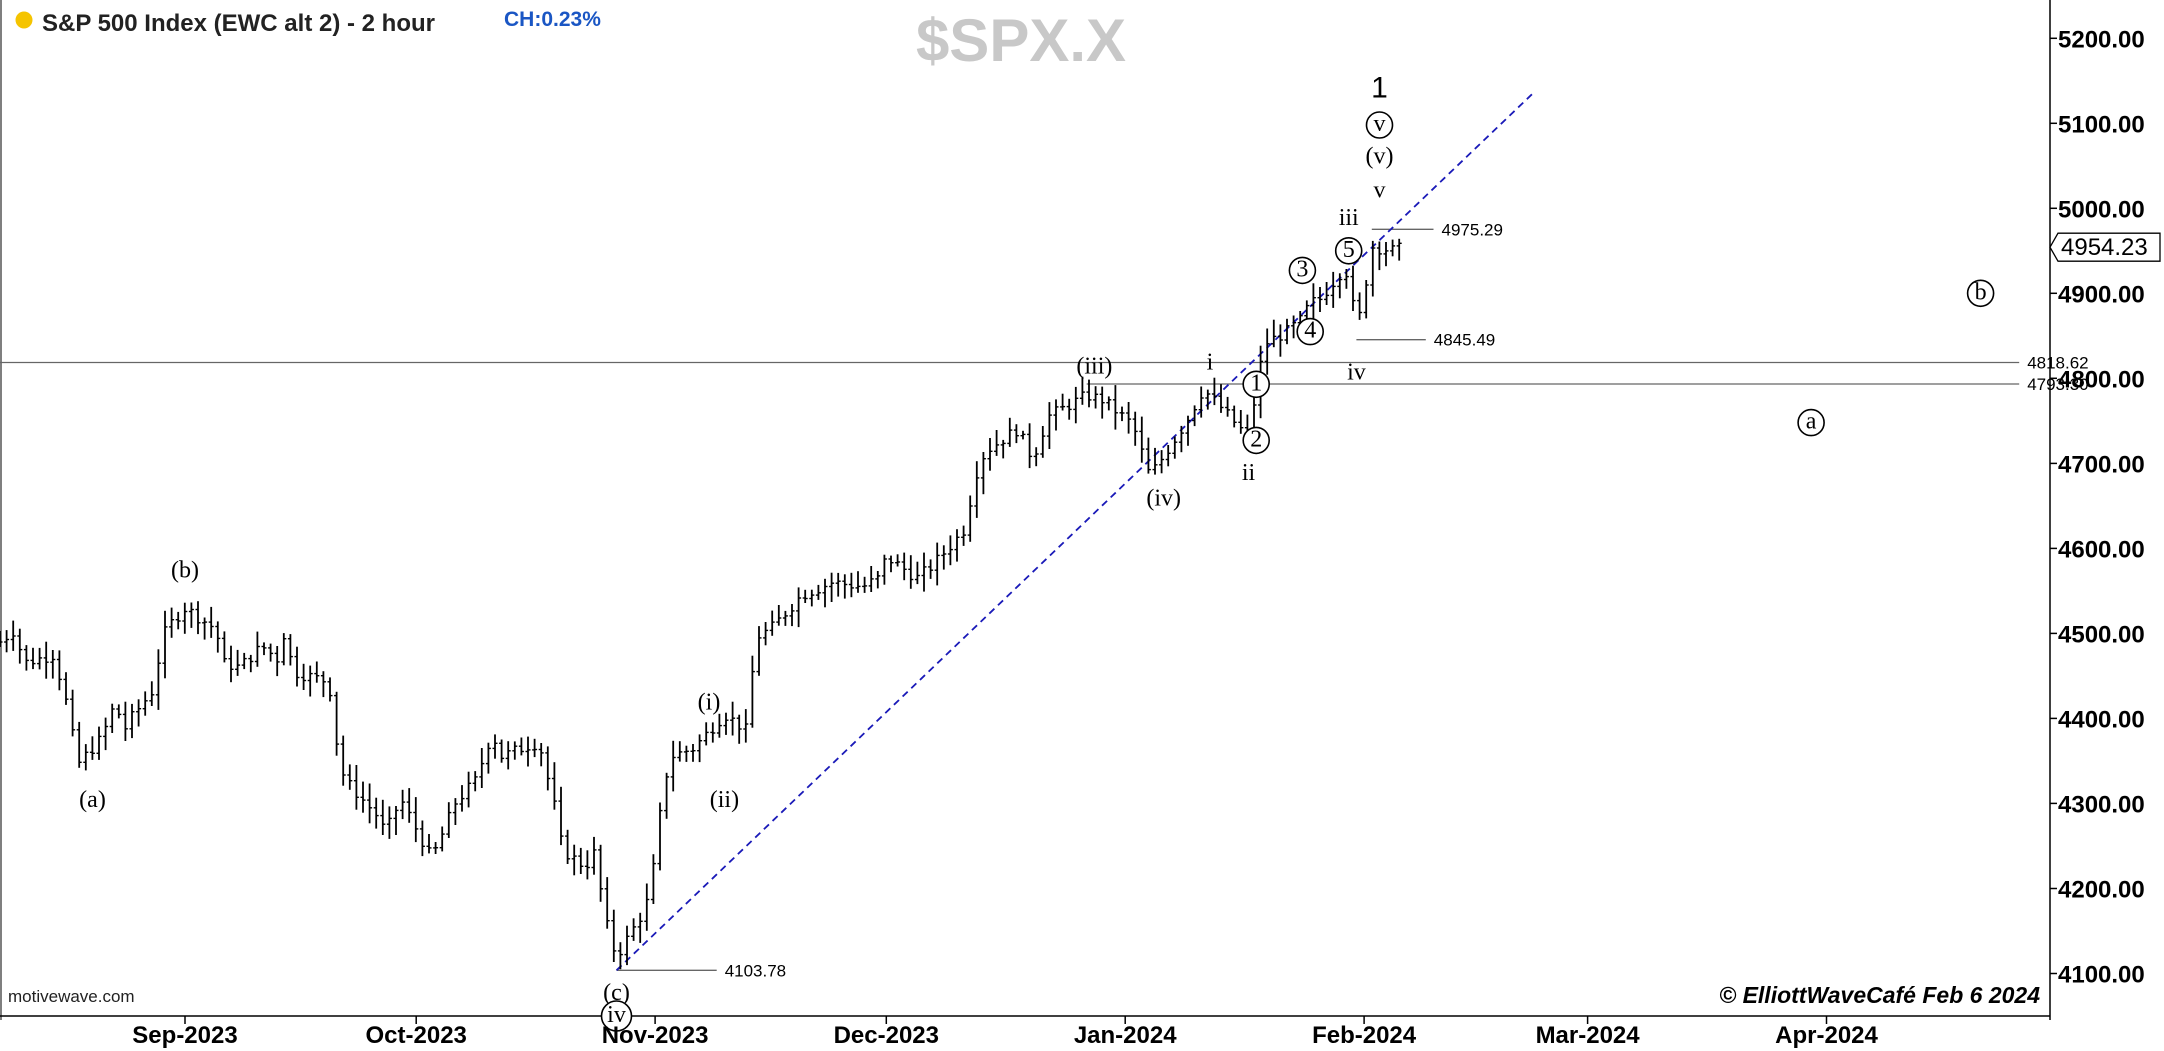  I want to click on level-label-level-4818: 4818.62, so click(2057, 363).